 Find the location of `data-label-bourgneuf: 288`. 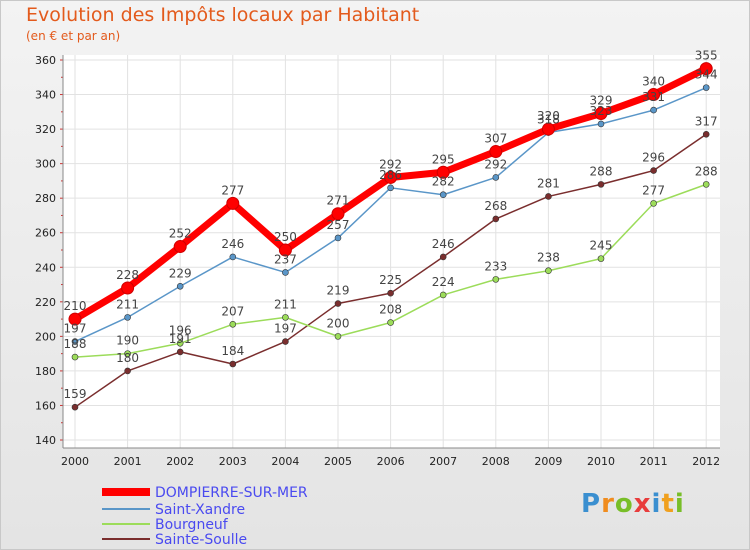

data-label-bourgneuf: 288 is located at coordinates (706, 171).